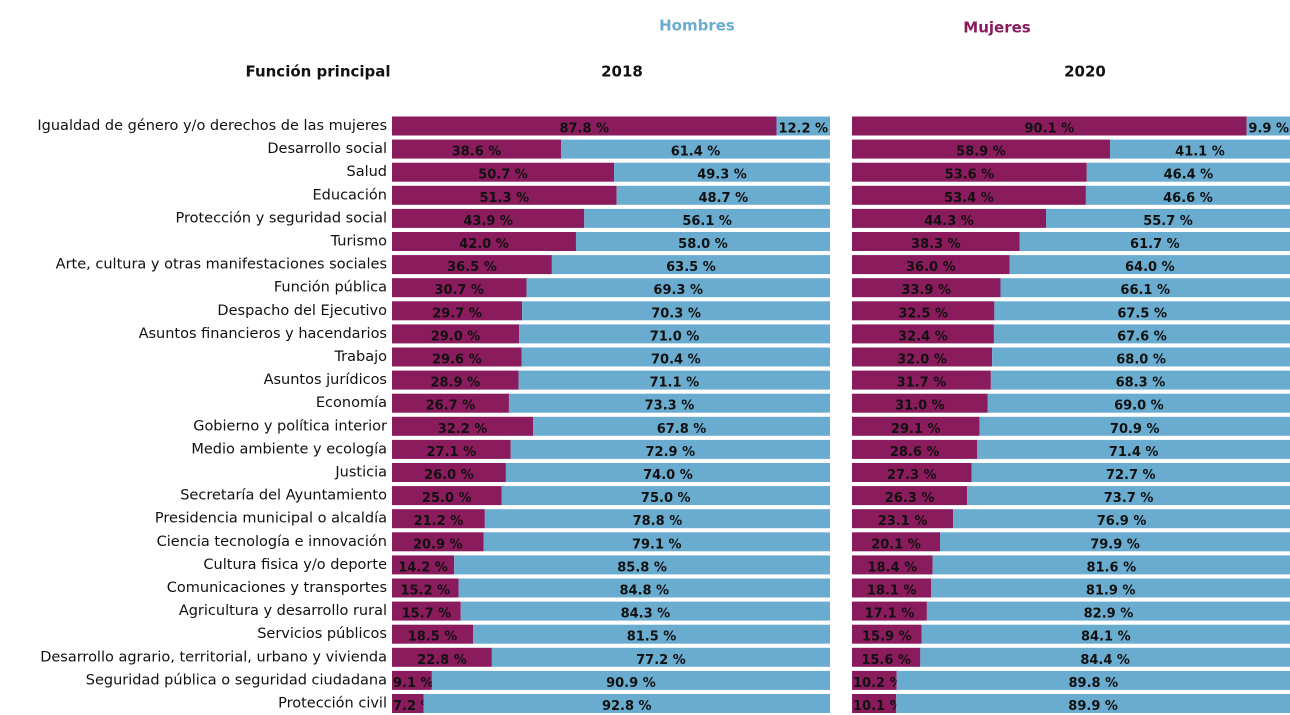 Image resolution: width=1290 pixels, height=715 pixels. I want to click on value-label: 77.2 %, so click(661, 660).